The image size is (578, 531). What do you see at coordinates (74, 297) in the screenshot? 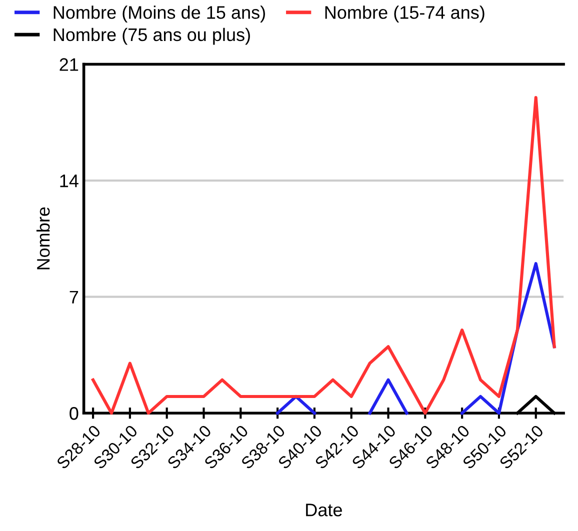
I see `y-tick-label: 7` at bounding box center [74, 297].